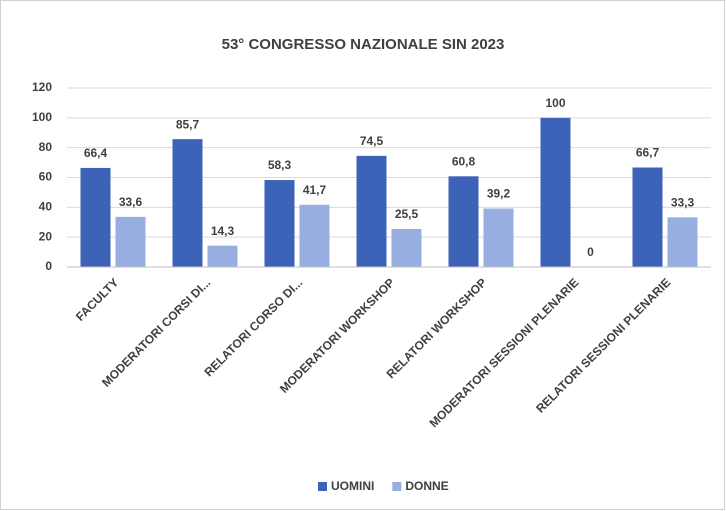 The image size is (726, 511). I want to click on legend-label: DONNE, so click(426, 486).